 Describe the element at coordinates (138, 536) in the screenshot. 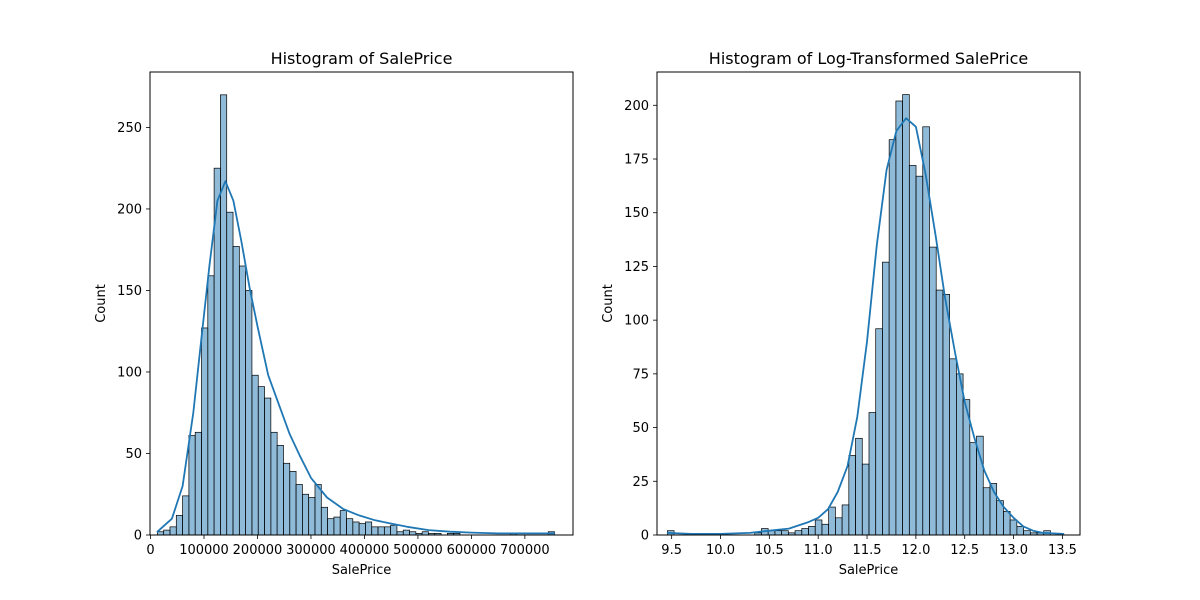

I see `y-tick-label: 0` at that location.